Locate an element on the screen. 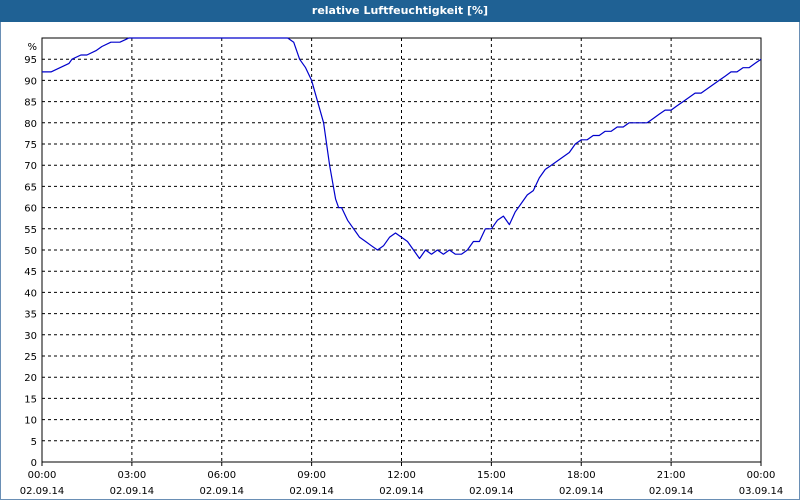 Image resolution: width=800 pixels, height=500 pixels. y-tick-label: 50 is located at coordinates (30, 251).